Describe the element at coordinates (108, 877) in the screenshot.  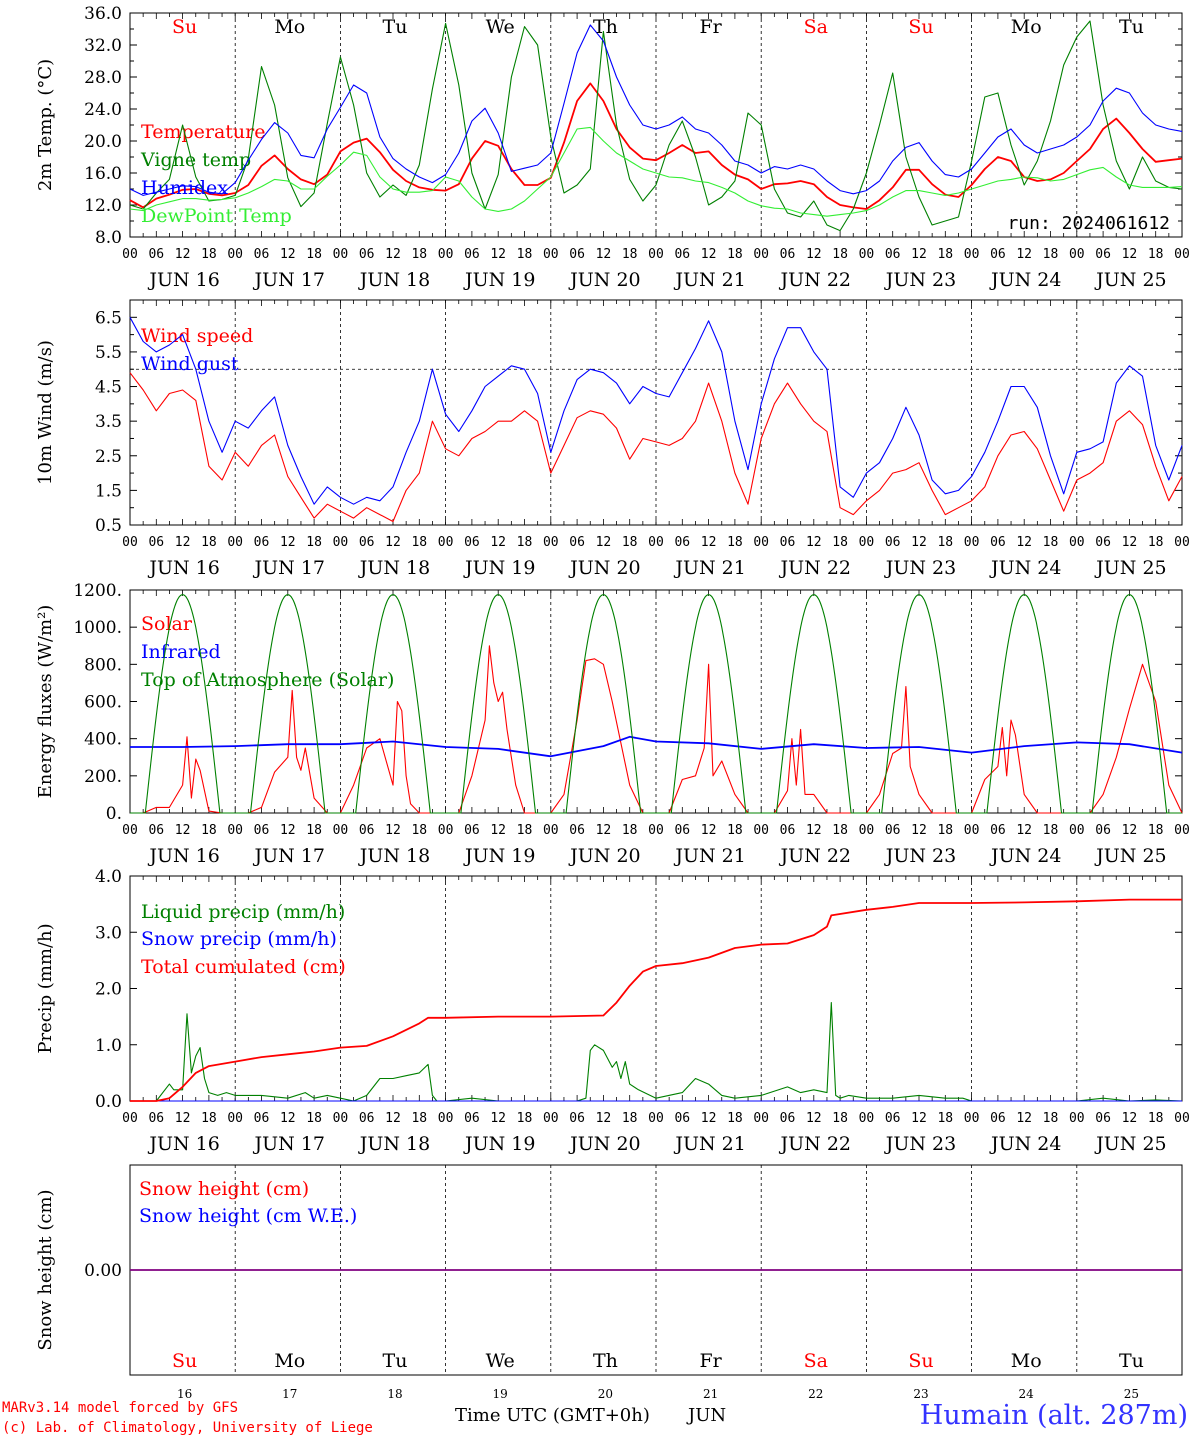
I see `y-tick-label: 4.0` at that location.